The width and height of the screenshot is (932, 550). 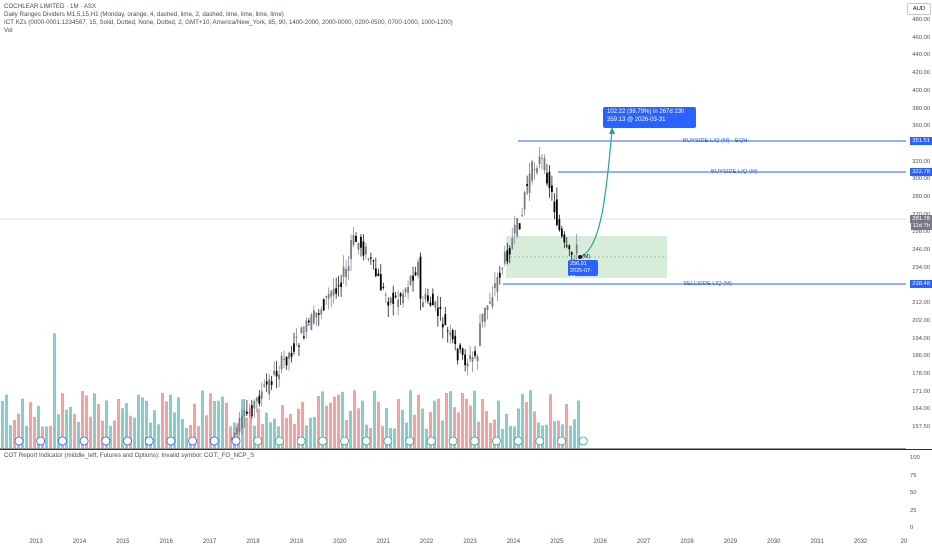 What do you see at coordinates (36, 542) in the screenshot?
I see `time-tick: 2013` at bounding box center [36, 542].